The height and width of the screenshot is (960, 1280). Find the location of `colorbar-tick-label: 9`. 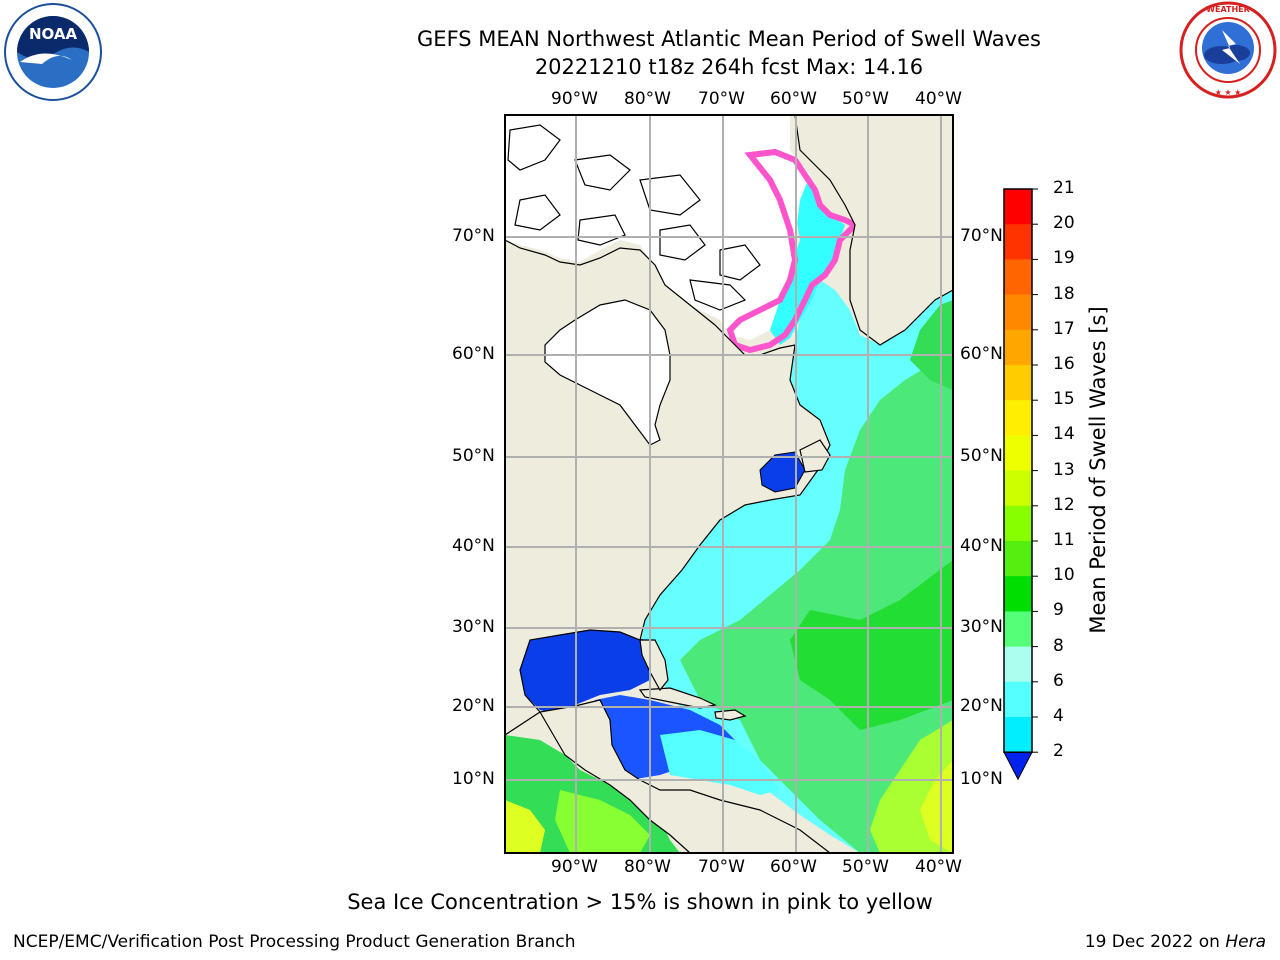

colorbar-tick-label: 9 is located at coordinates (1058, 610).